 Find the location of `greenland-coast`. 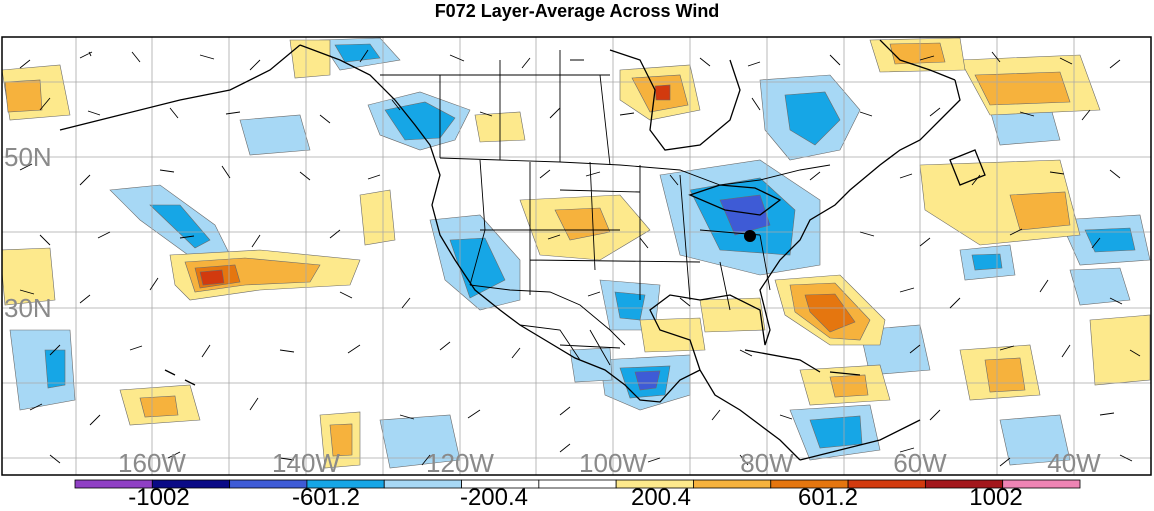

greenland-coast is located at coordinates (917, 60).